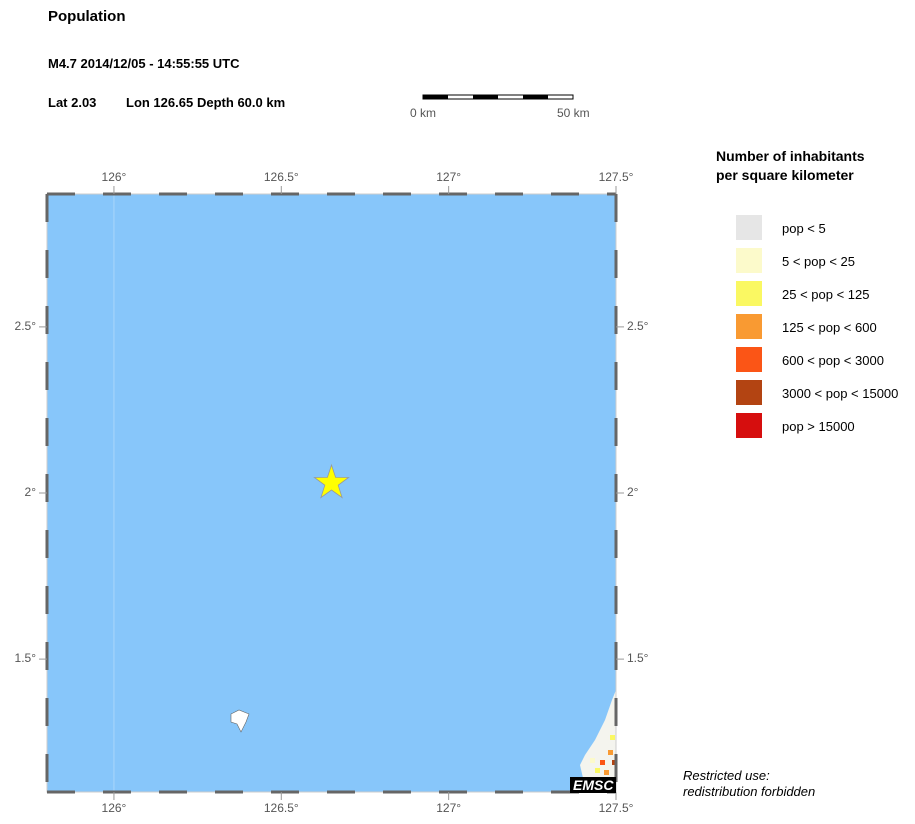 Image resolution: width=915 pixels, height=824 pixels. Describe the element at coordinates (25, 658) in the screenshot. I see `lat-tick-left: 1.5°` at that location.